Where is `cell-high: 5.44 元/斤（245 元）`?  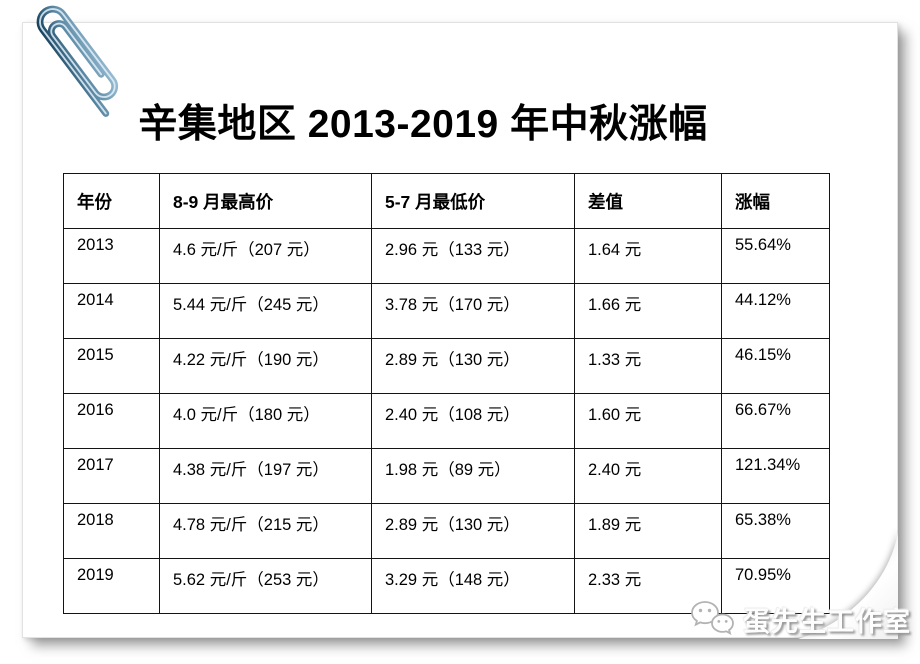
cell-high: 5.44 元/斤（245 元） is located at coordinates (265, 311).